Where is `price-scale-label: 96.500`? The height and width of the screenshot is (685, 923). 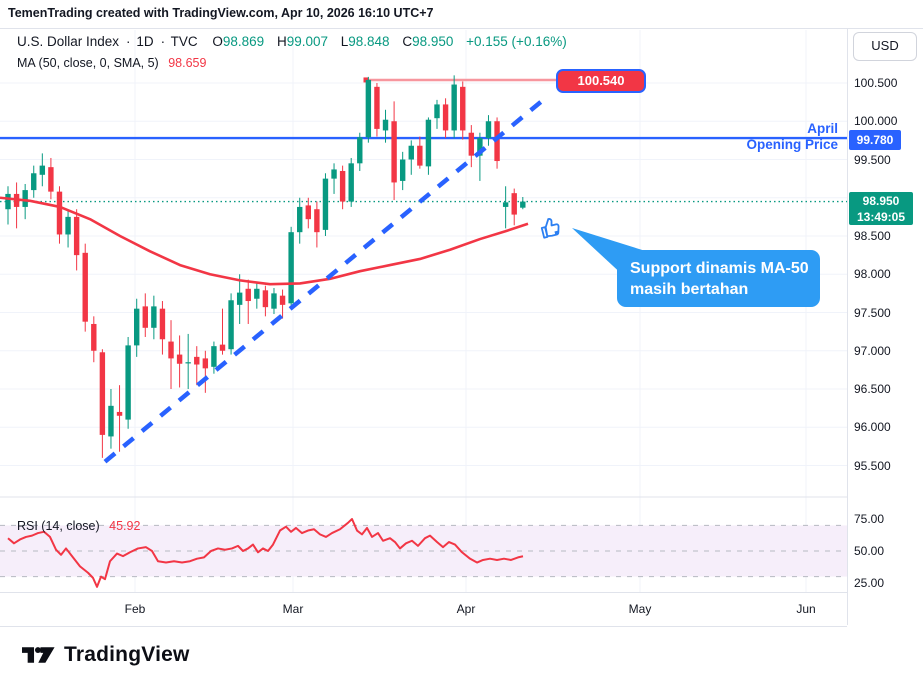
price-scale-label: 96.500 is located at coordinates (872, 389).